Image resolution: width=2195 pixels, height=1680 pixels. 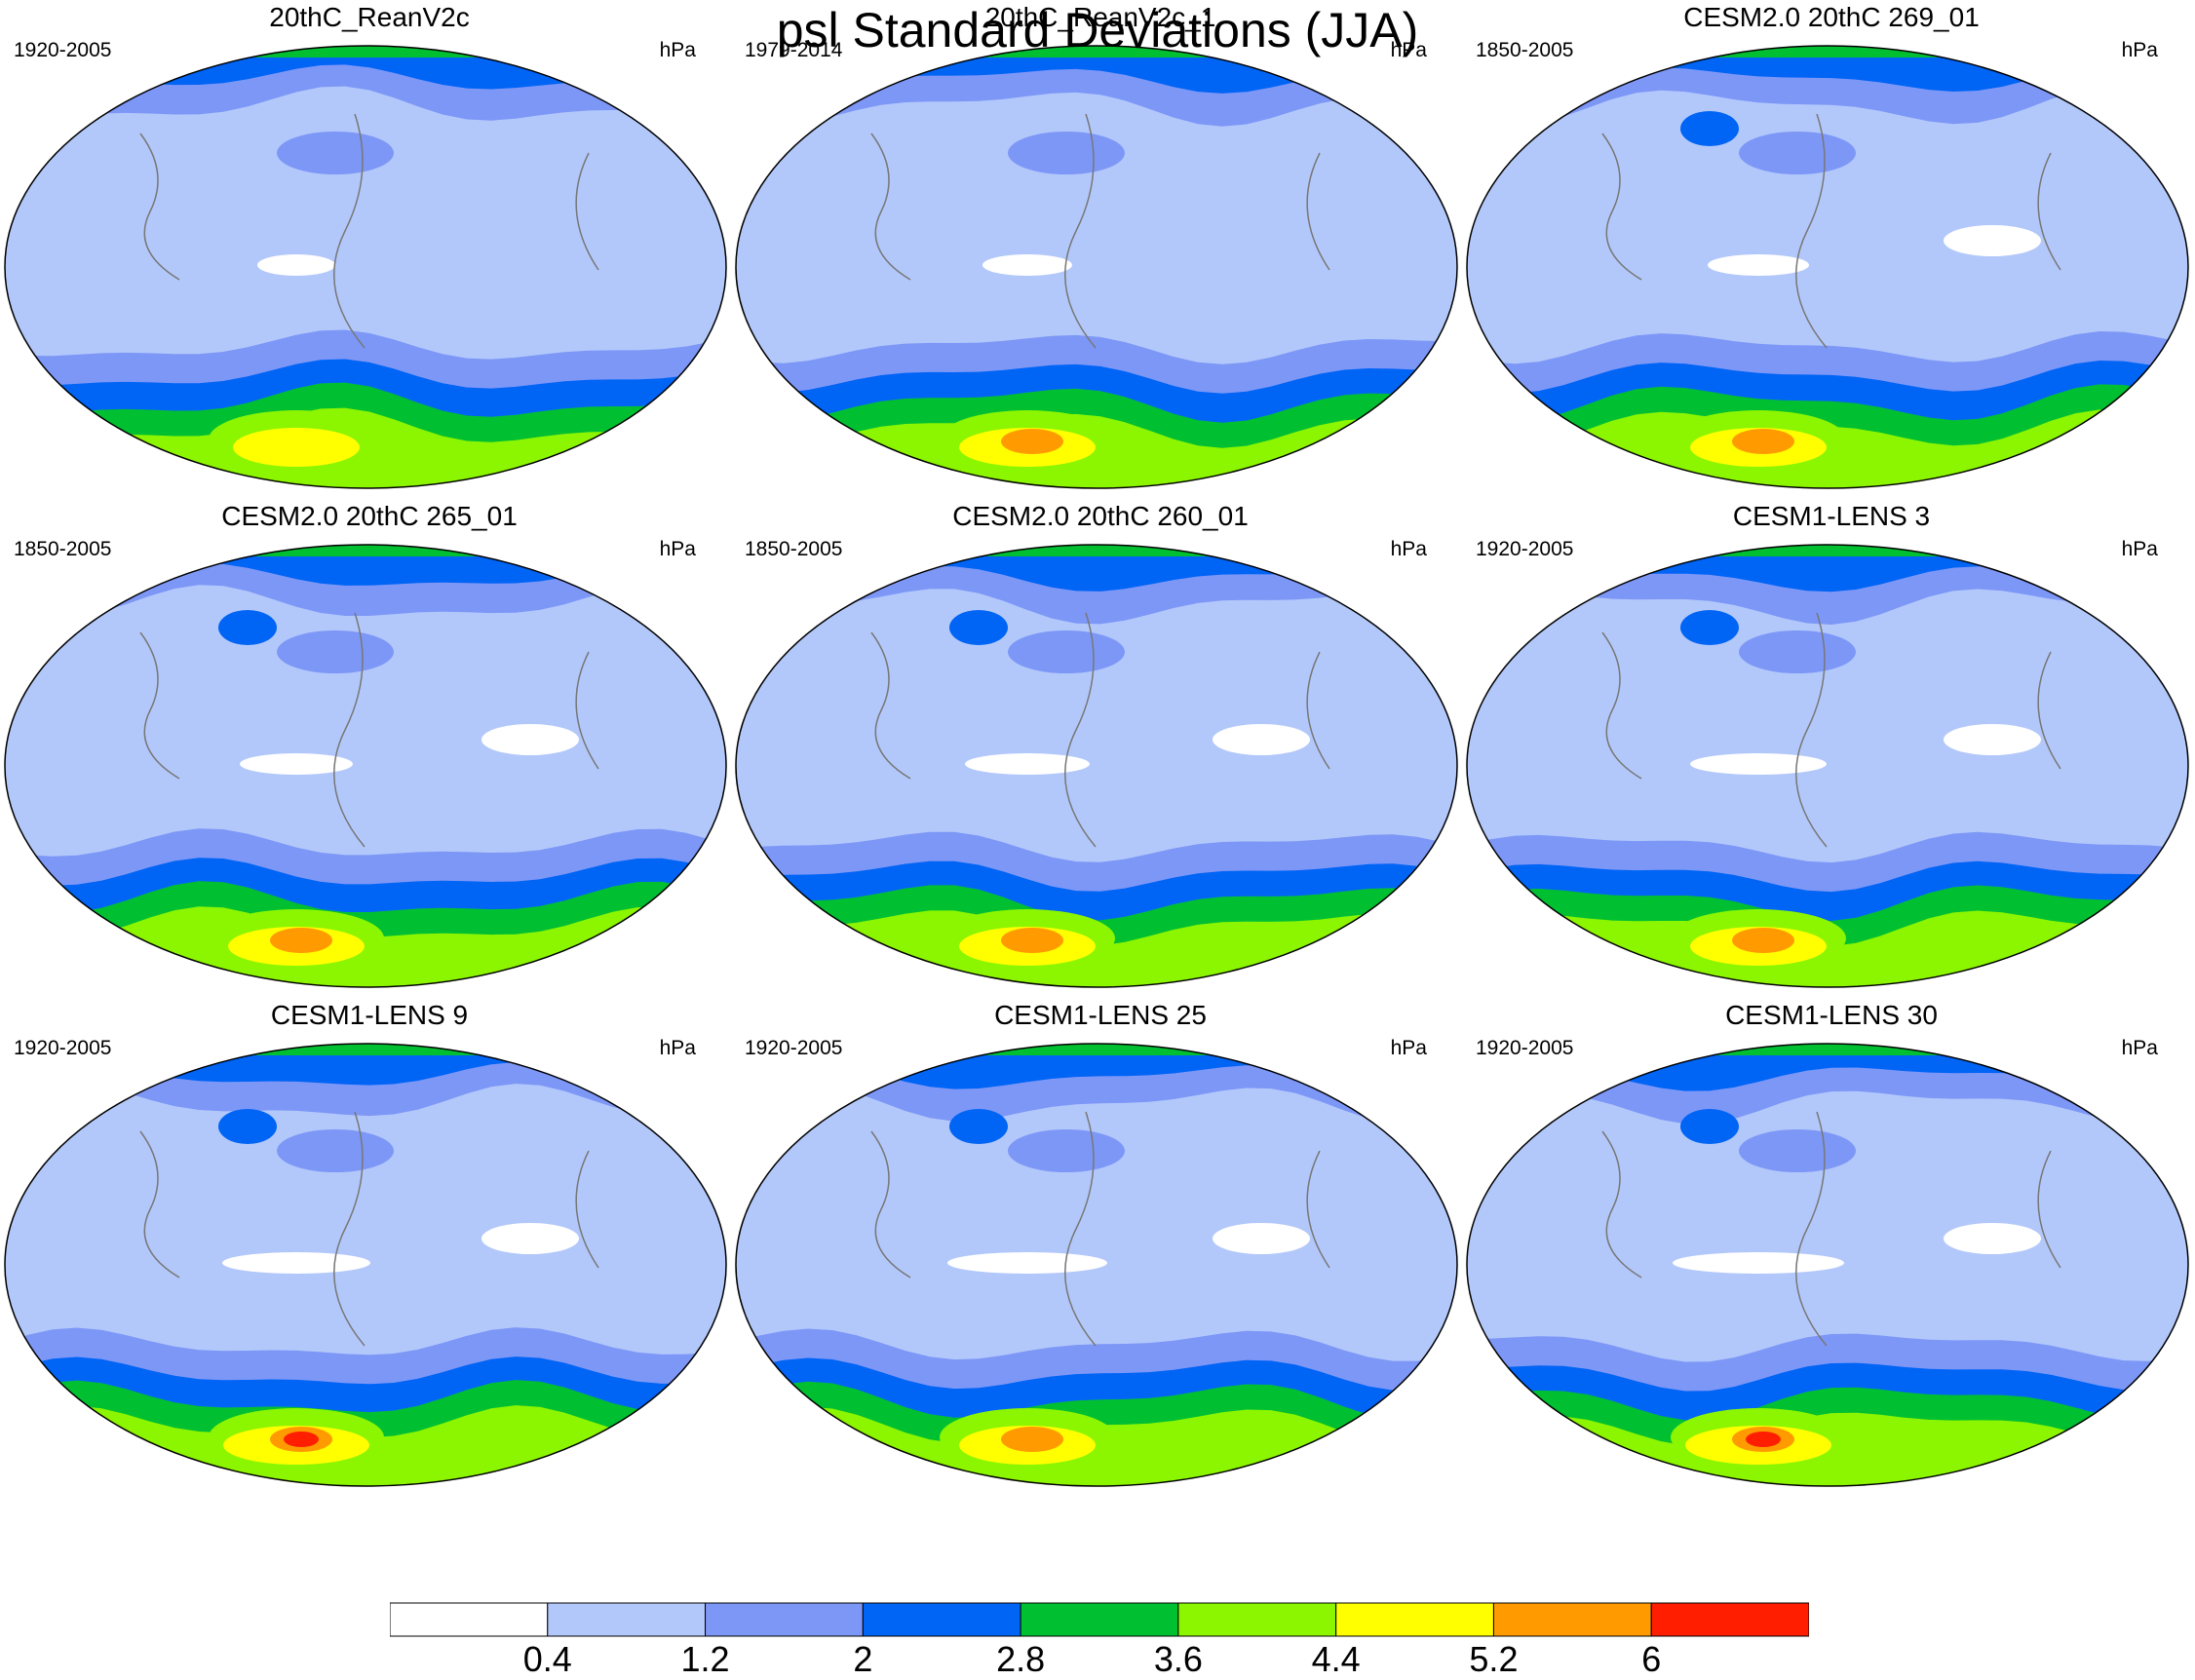 I want to click on map-panel: CESM2.0 20thC 269_01 1850-2005 hPa, so click(x=1830, y=245).